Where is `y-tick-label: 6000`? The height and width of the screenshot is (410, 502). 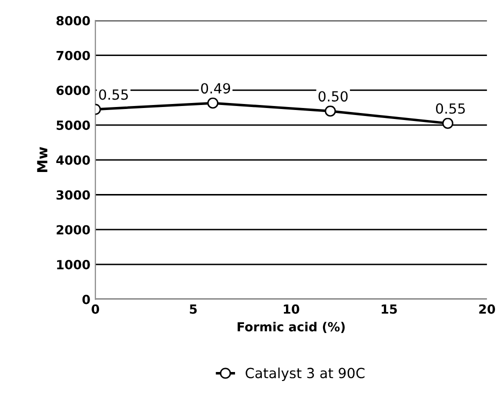
y-tick-label: 6000 is located at coordinates (73, 91).